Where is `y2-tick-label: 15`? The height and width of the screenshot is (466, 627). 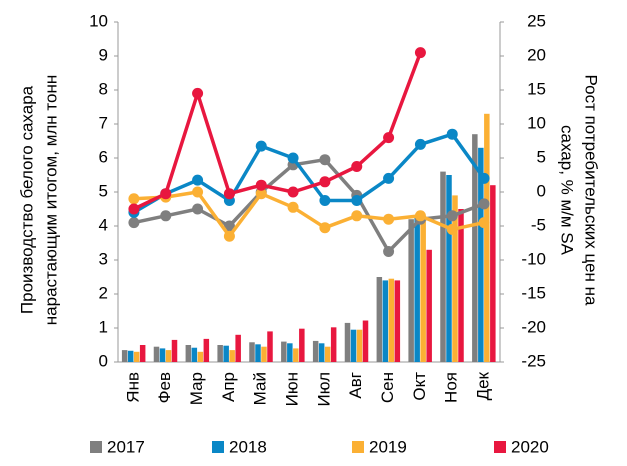
y2-tick-label: 15 is located at coordinates (536, 88).